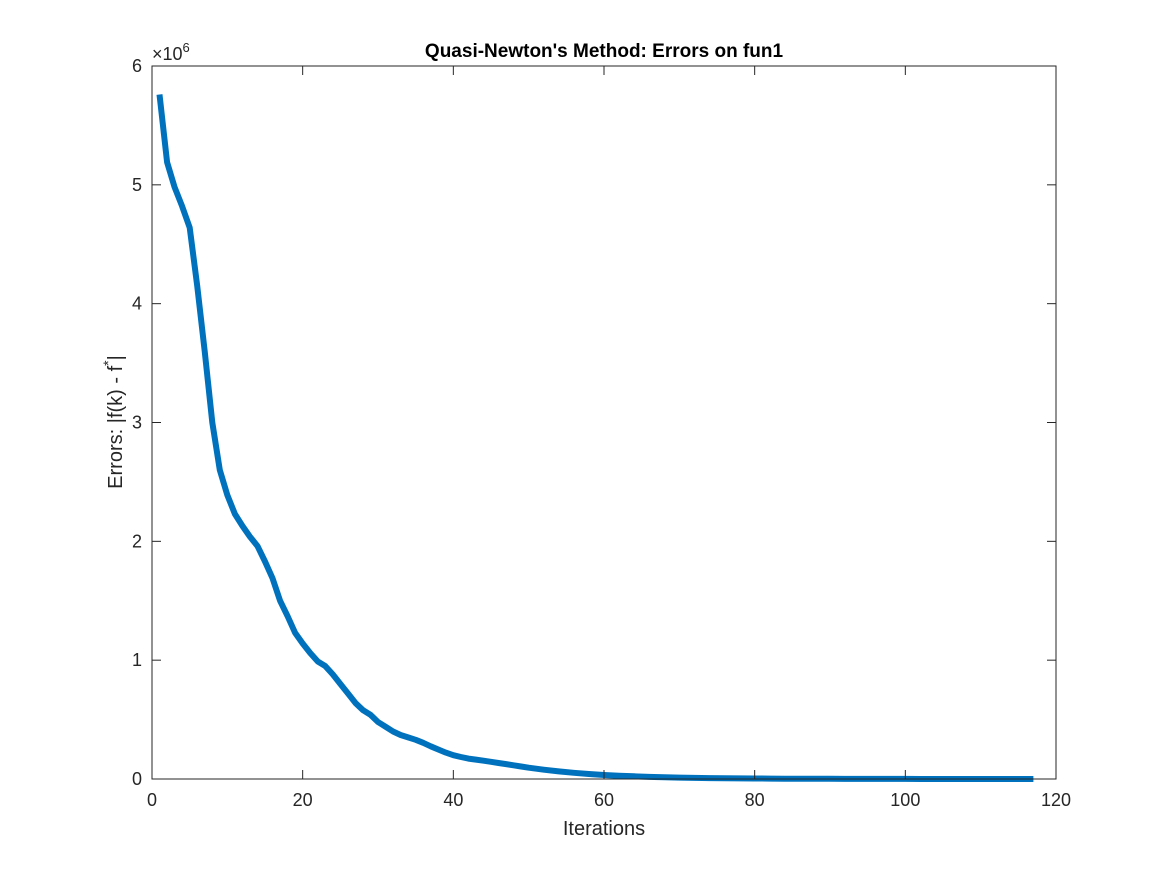  Describe the element at coordinates (137, 185) in the screenshot. I see `y-tick-label: 5` at that location.